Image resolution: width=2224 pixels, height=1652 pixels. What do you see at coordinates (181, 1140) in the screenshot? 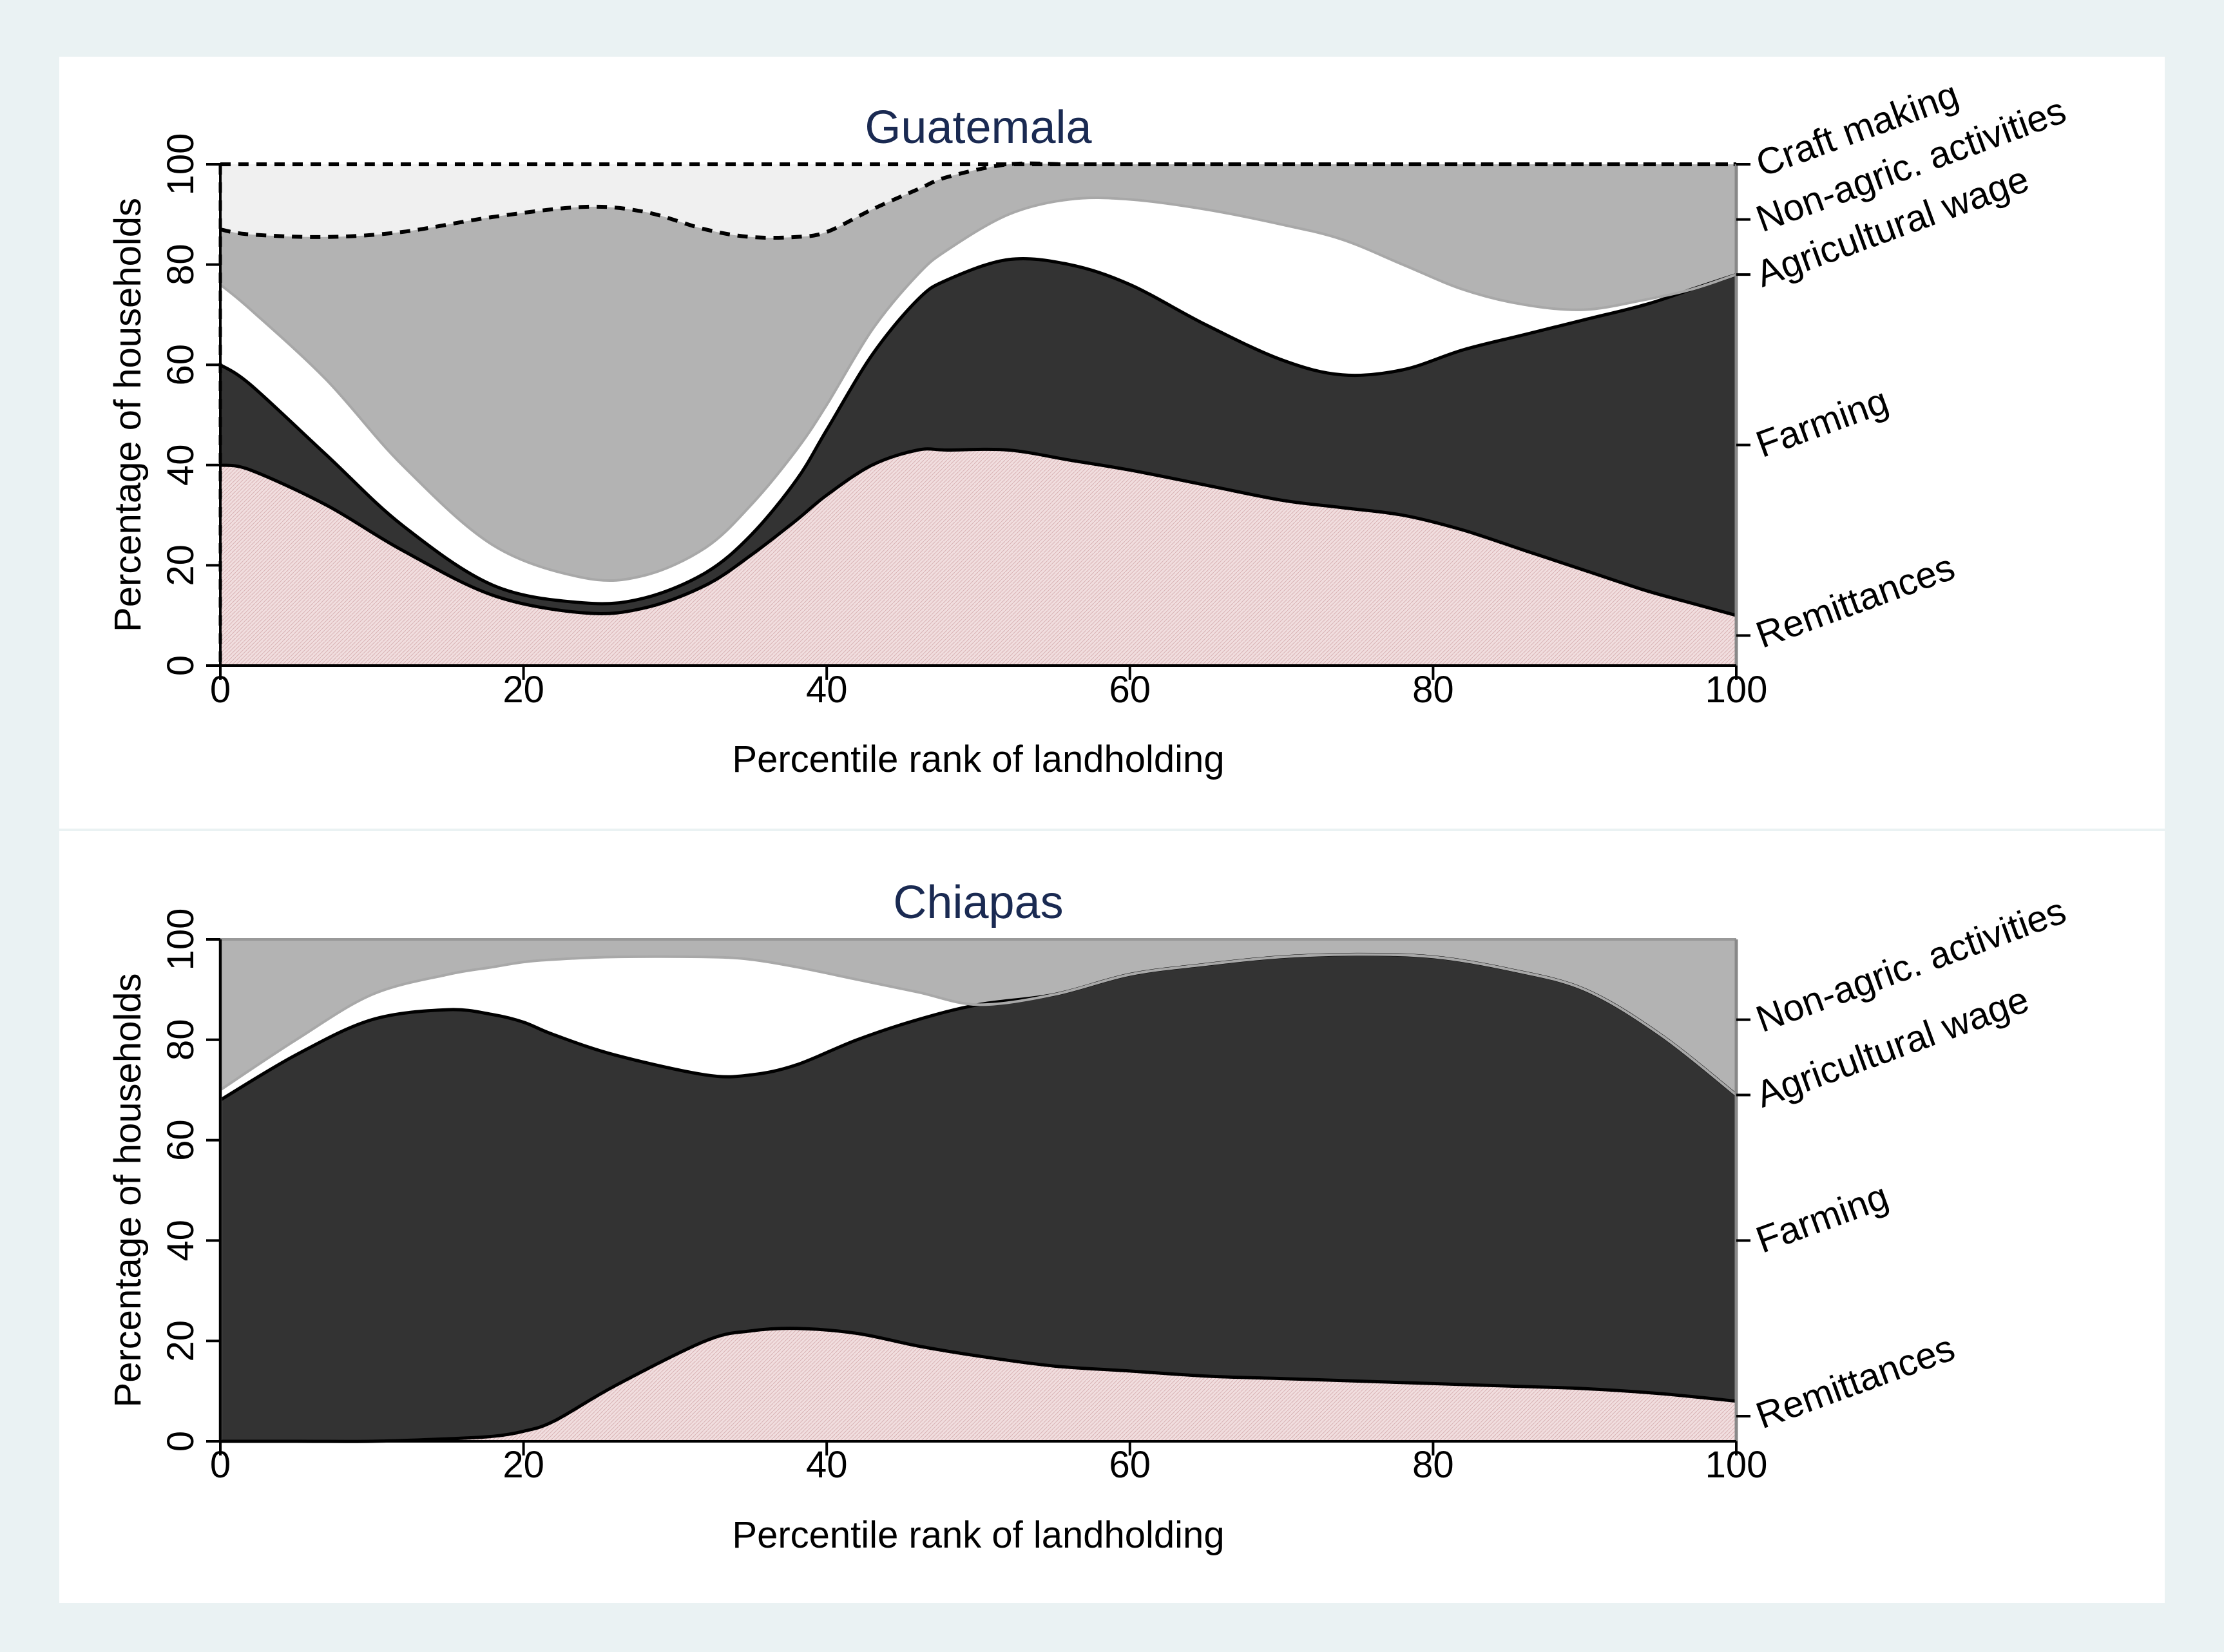
I see `chiapas-y-tick-label: 60` at bounding box center [181, 1140].